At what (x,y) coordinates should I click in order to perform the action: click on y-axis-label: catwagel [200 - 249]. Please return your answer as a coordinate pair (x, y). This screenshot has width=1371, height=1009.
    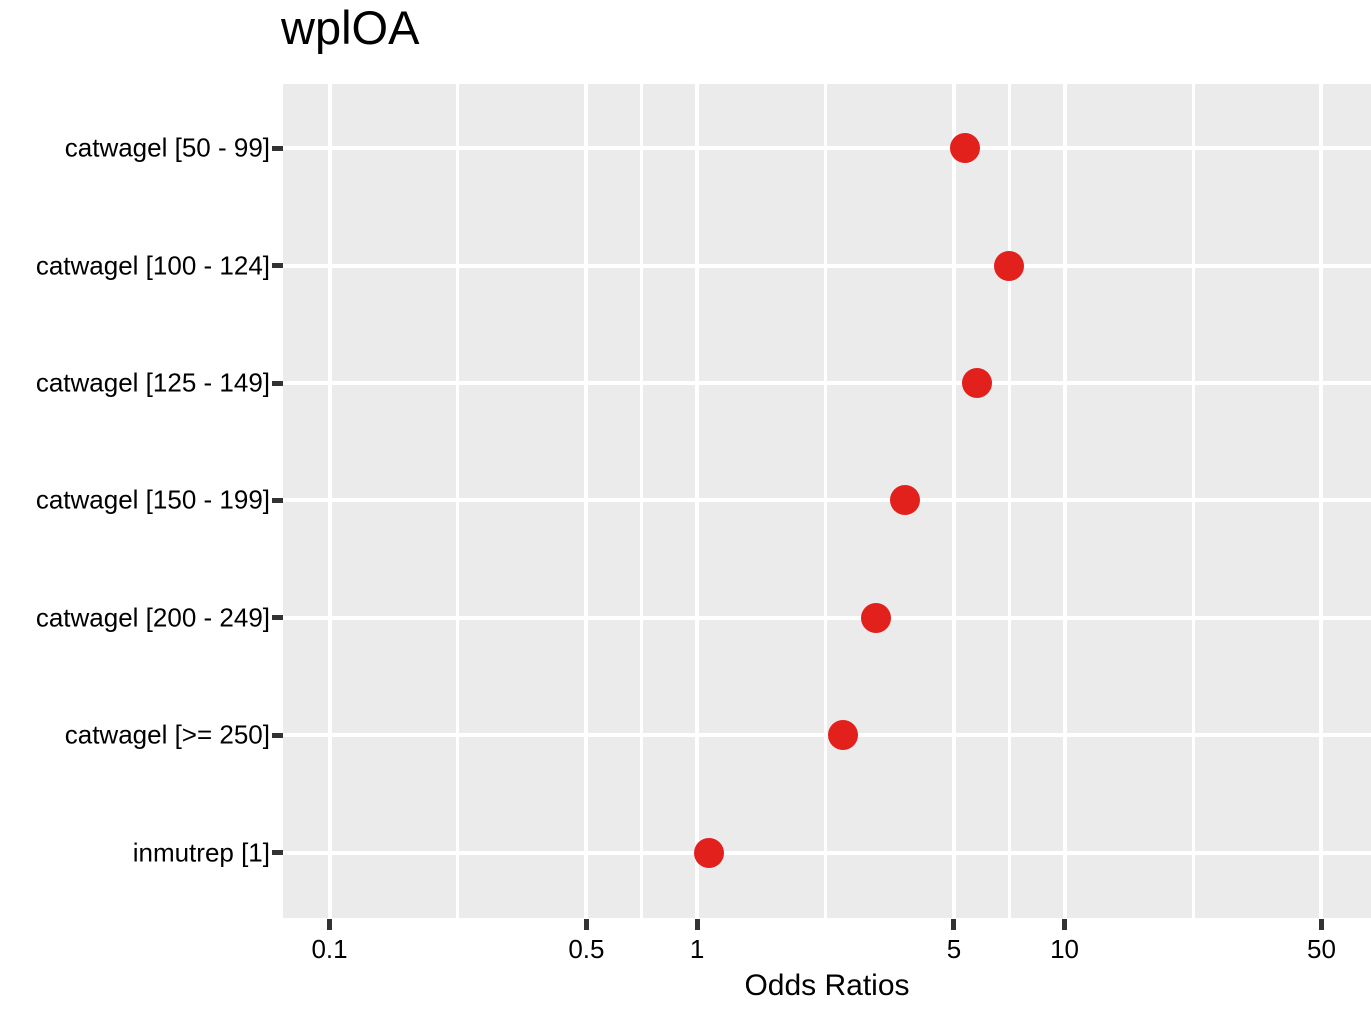
    Looking at the image, I should click on (152, 617).